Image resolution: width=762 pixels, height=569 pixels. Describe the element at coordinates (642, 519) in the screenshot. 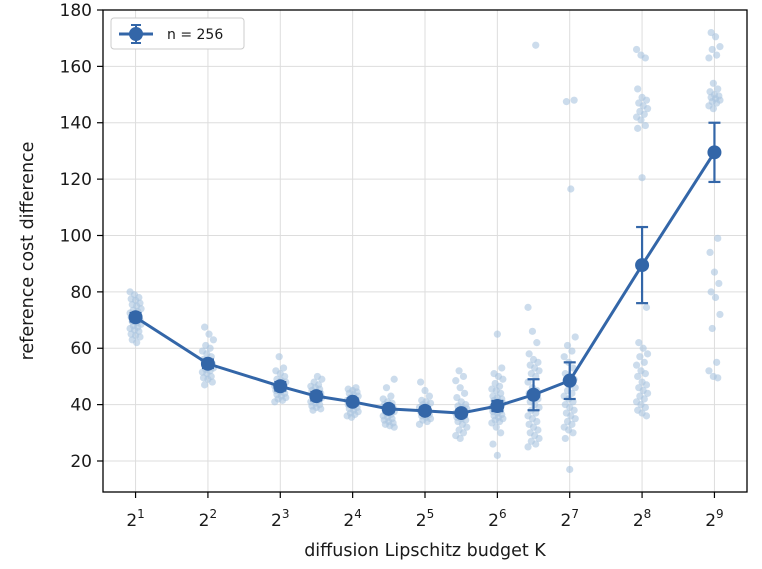

I see `x-tick-label-8: 28` at that location.